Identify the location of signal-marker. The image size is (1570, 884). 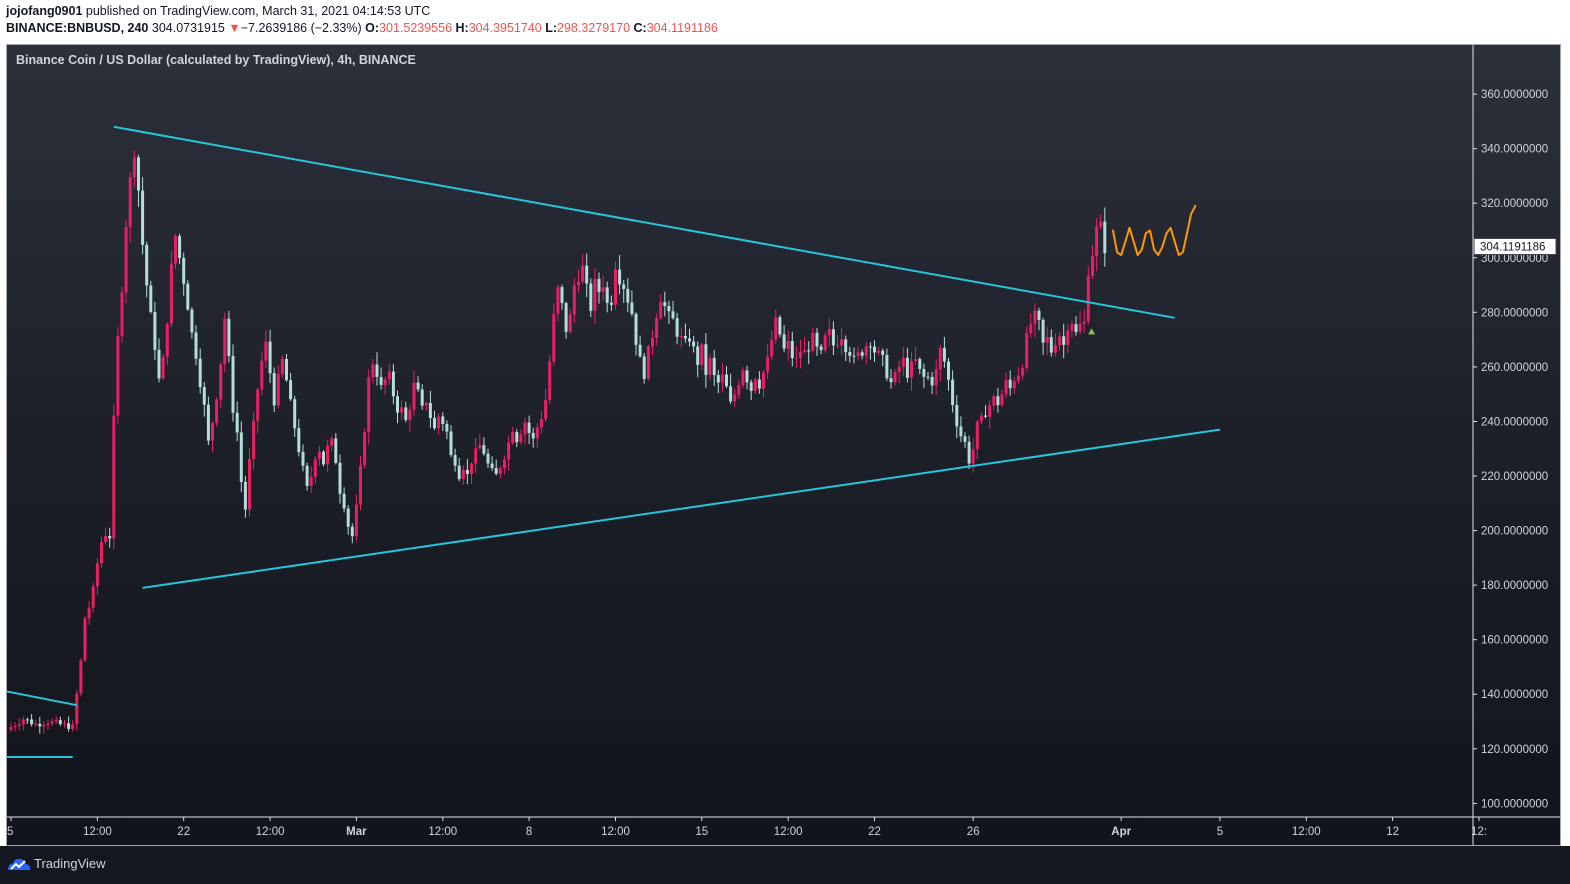
(1092, 331).